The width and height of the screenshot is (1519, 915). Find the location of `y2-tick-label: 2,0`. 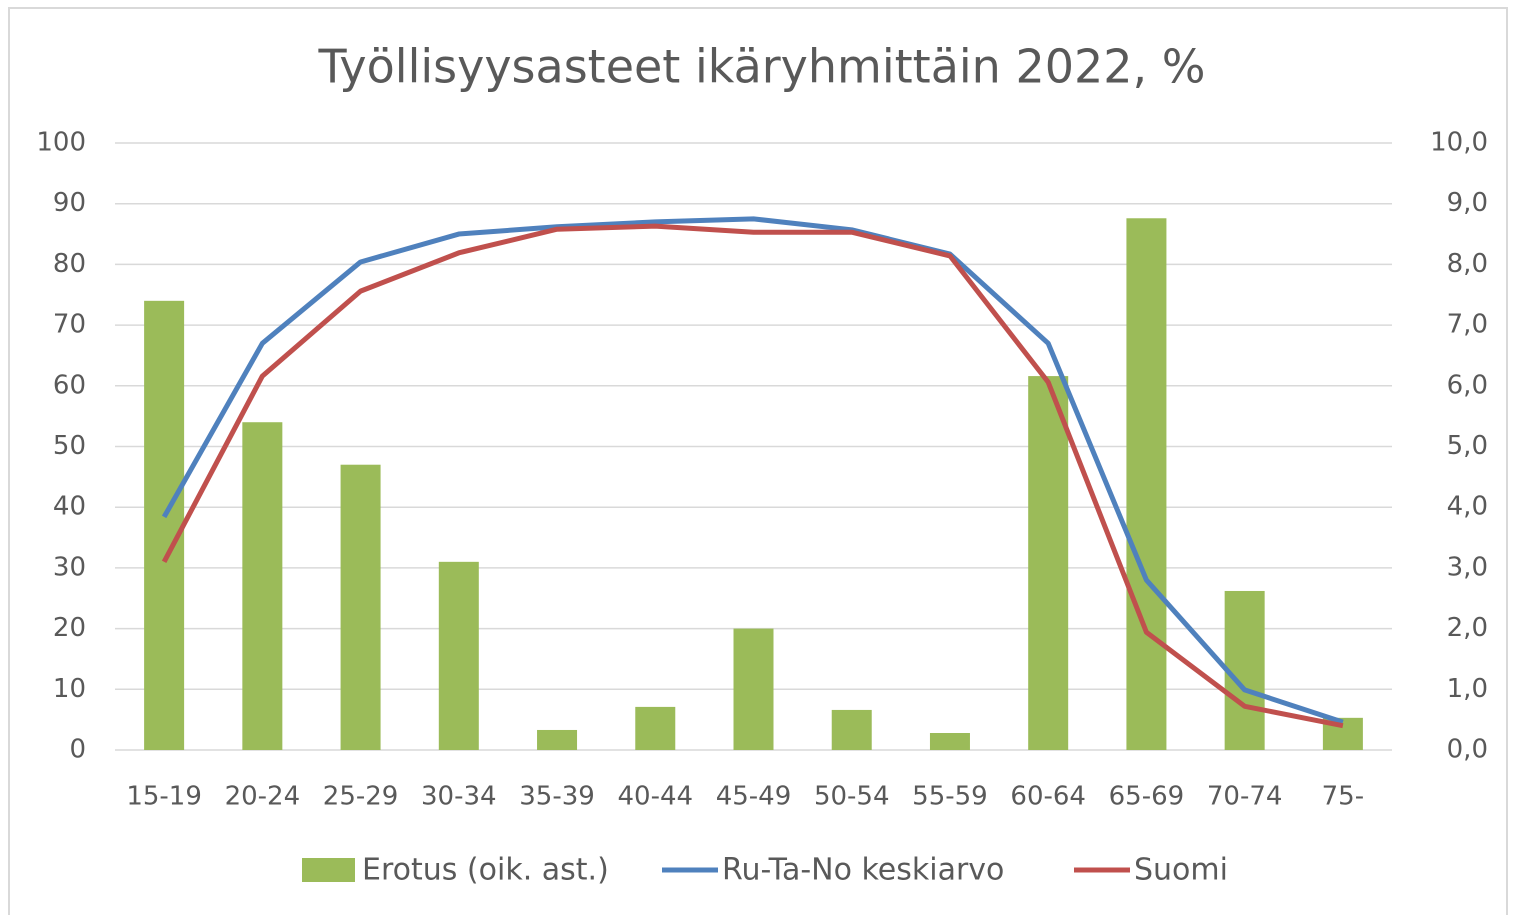

y2-tick-label: 2,0 is located at coordinates (1467, 628).